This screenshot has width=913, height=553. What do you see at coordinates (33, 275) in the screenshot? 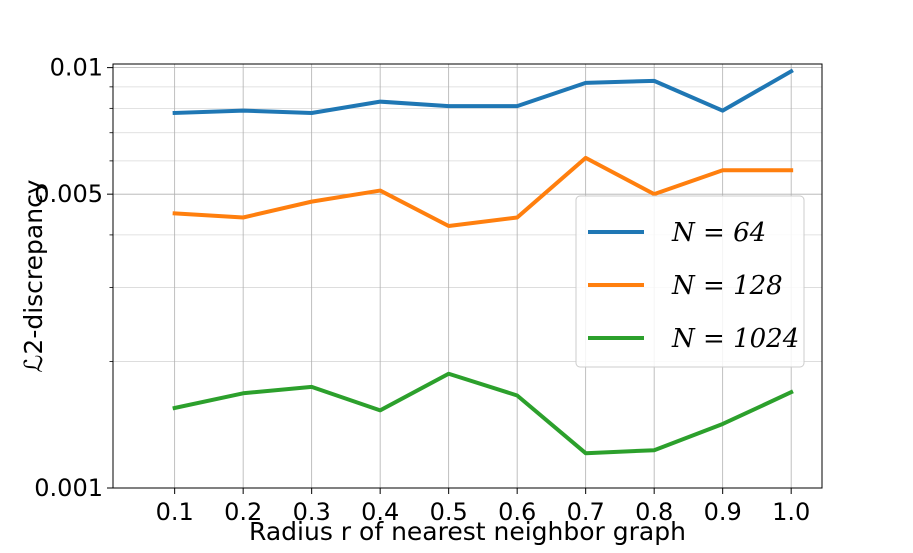
I see `y-axis-label: ℒ2-discrepancy` at bounding box center [33, 275].